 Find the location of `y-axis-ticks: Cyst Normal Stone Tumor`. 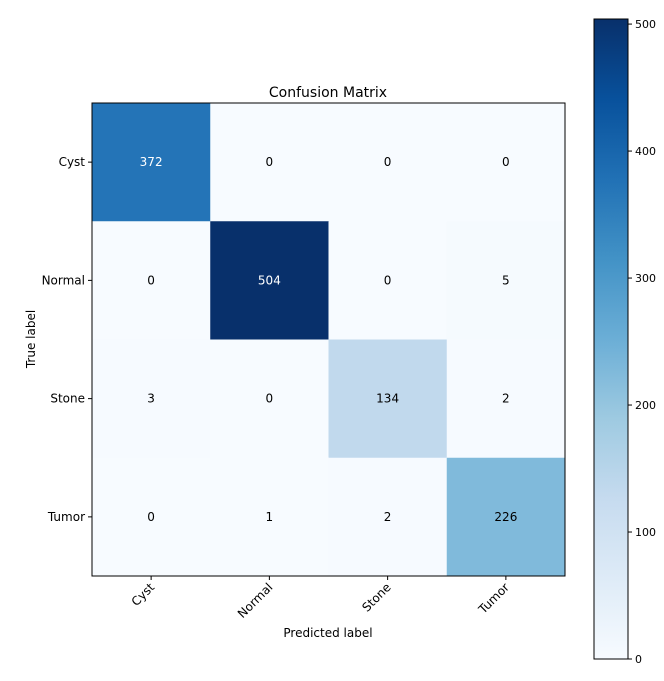

y-axis-ticks: Cyst Normal Stone Tumor is located at coordinates (67, 339).